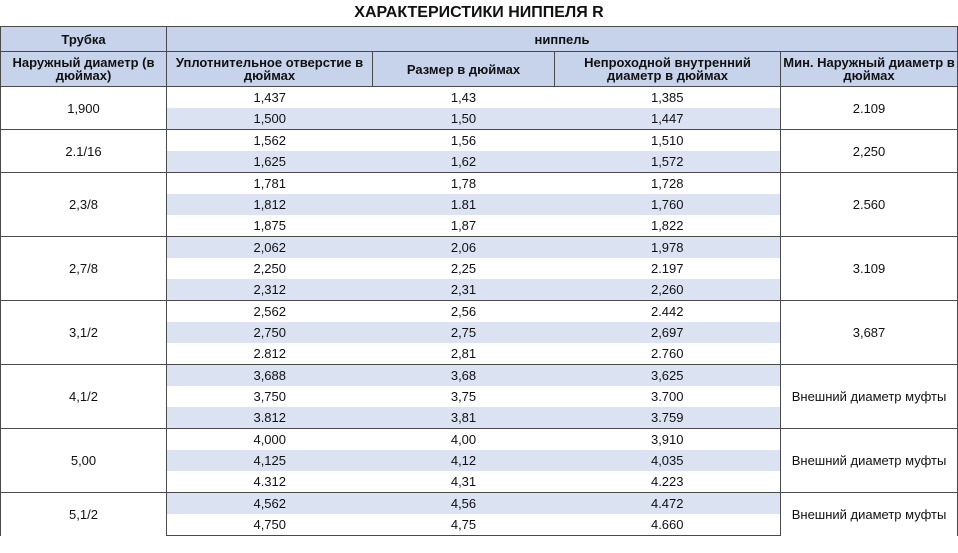 The width and height of the screenshot is (958, 553). Describe the element at coordinates (667, 140) in the screenshot. I see `cell-drift: 1,510` at that location.